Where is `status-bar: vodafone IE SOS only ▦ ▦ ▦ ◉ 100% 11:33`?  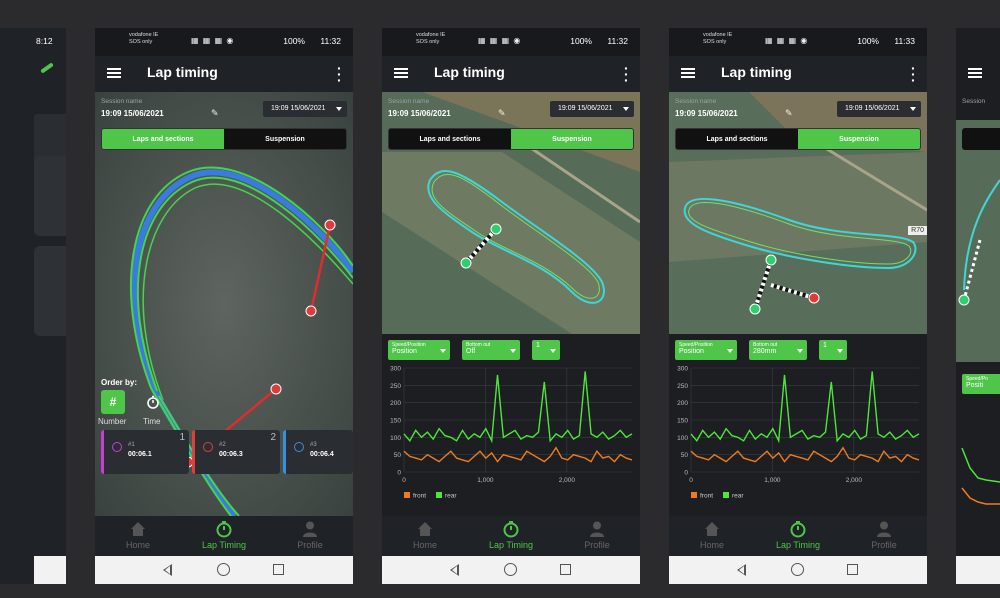 status-bar: vodafone IE SOS only ▦ ▦ ▦ ◉ 100% 11:33 is located at coordinates (798, 42).